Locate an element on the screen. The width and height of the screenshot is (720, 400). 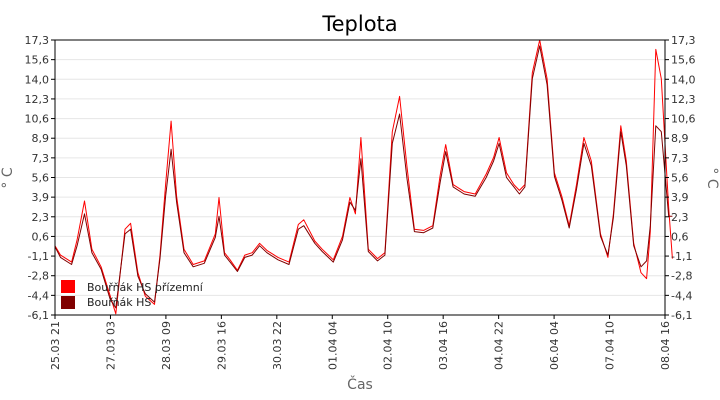
x-tick-label: 28.03 09 is located at coordinates (166, 345).